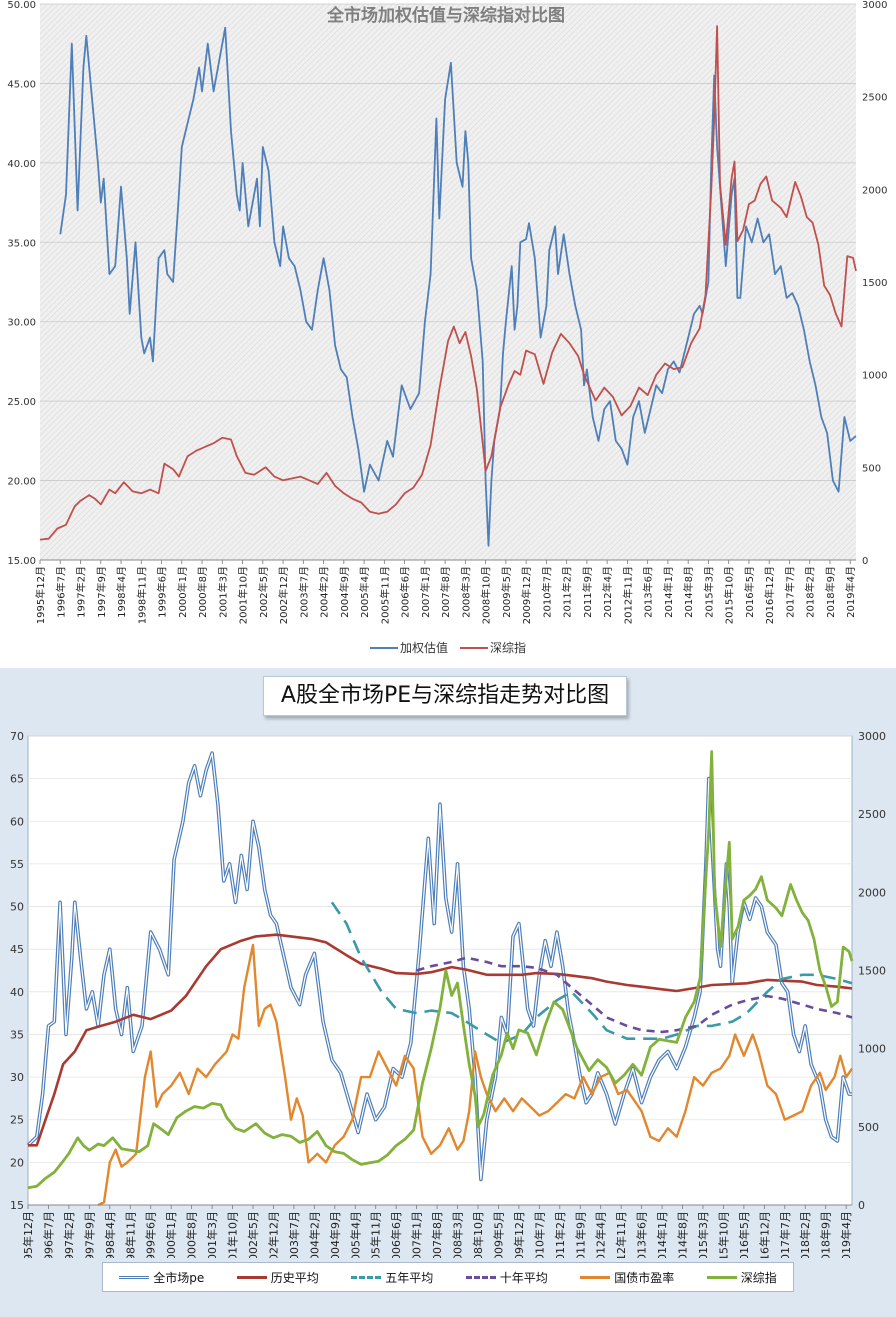  What do you see at coordinates (21, 482) in the screenshot?
I see `y-left-tick-label: 20.00` at bounding box center [21, 482].